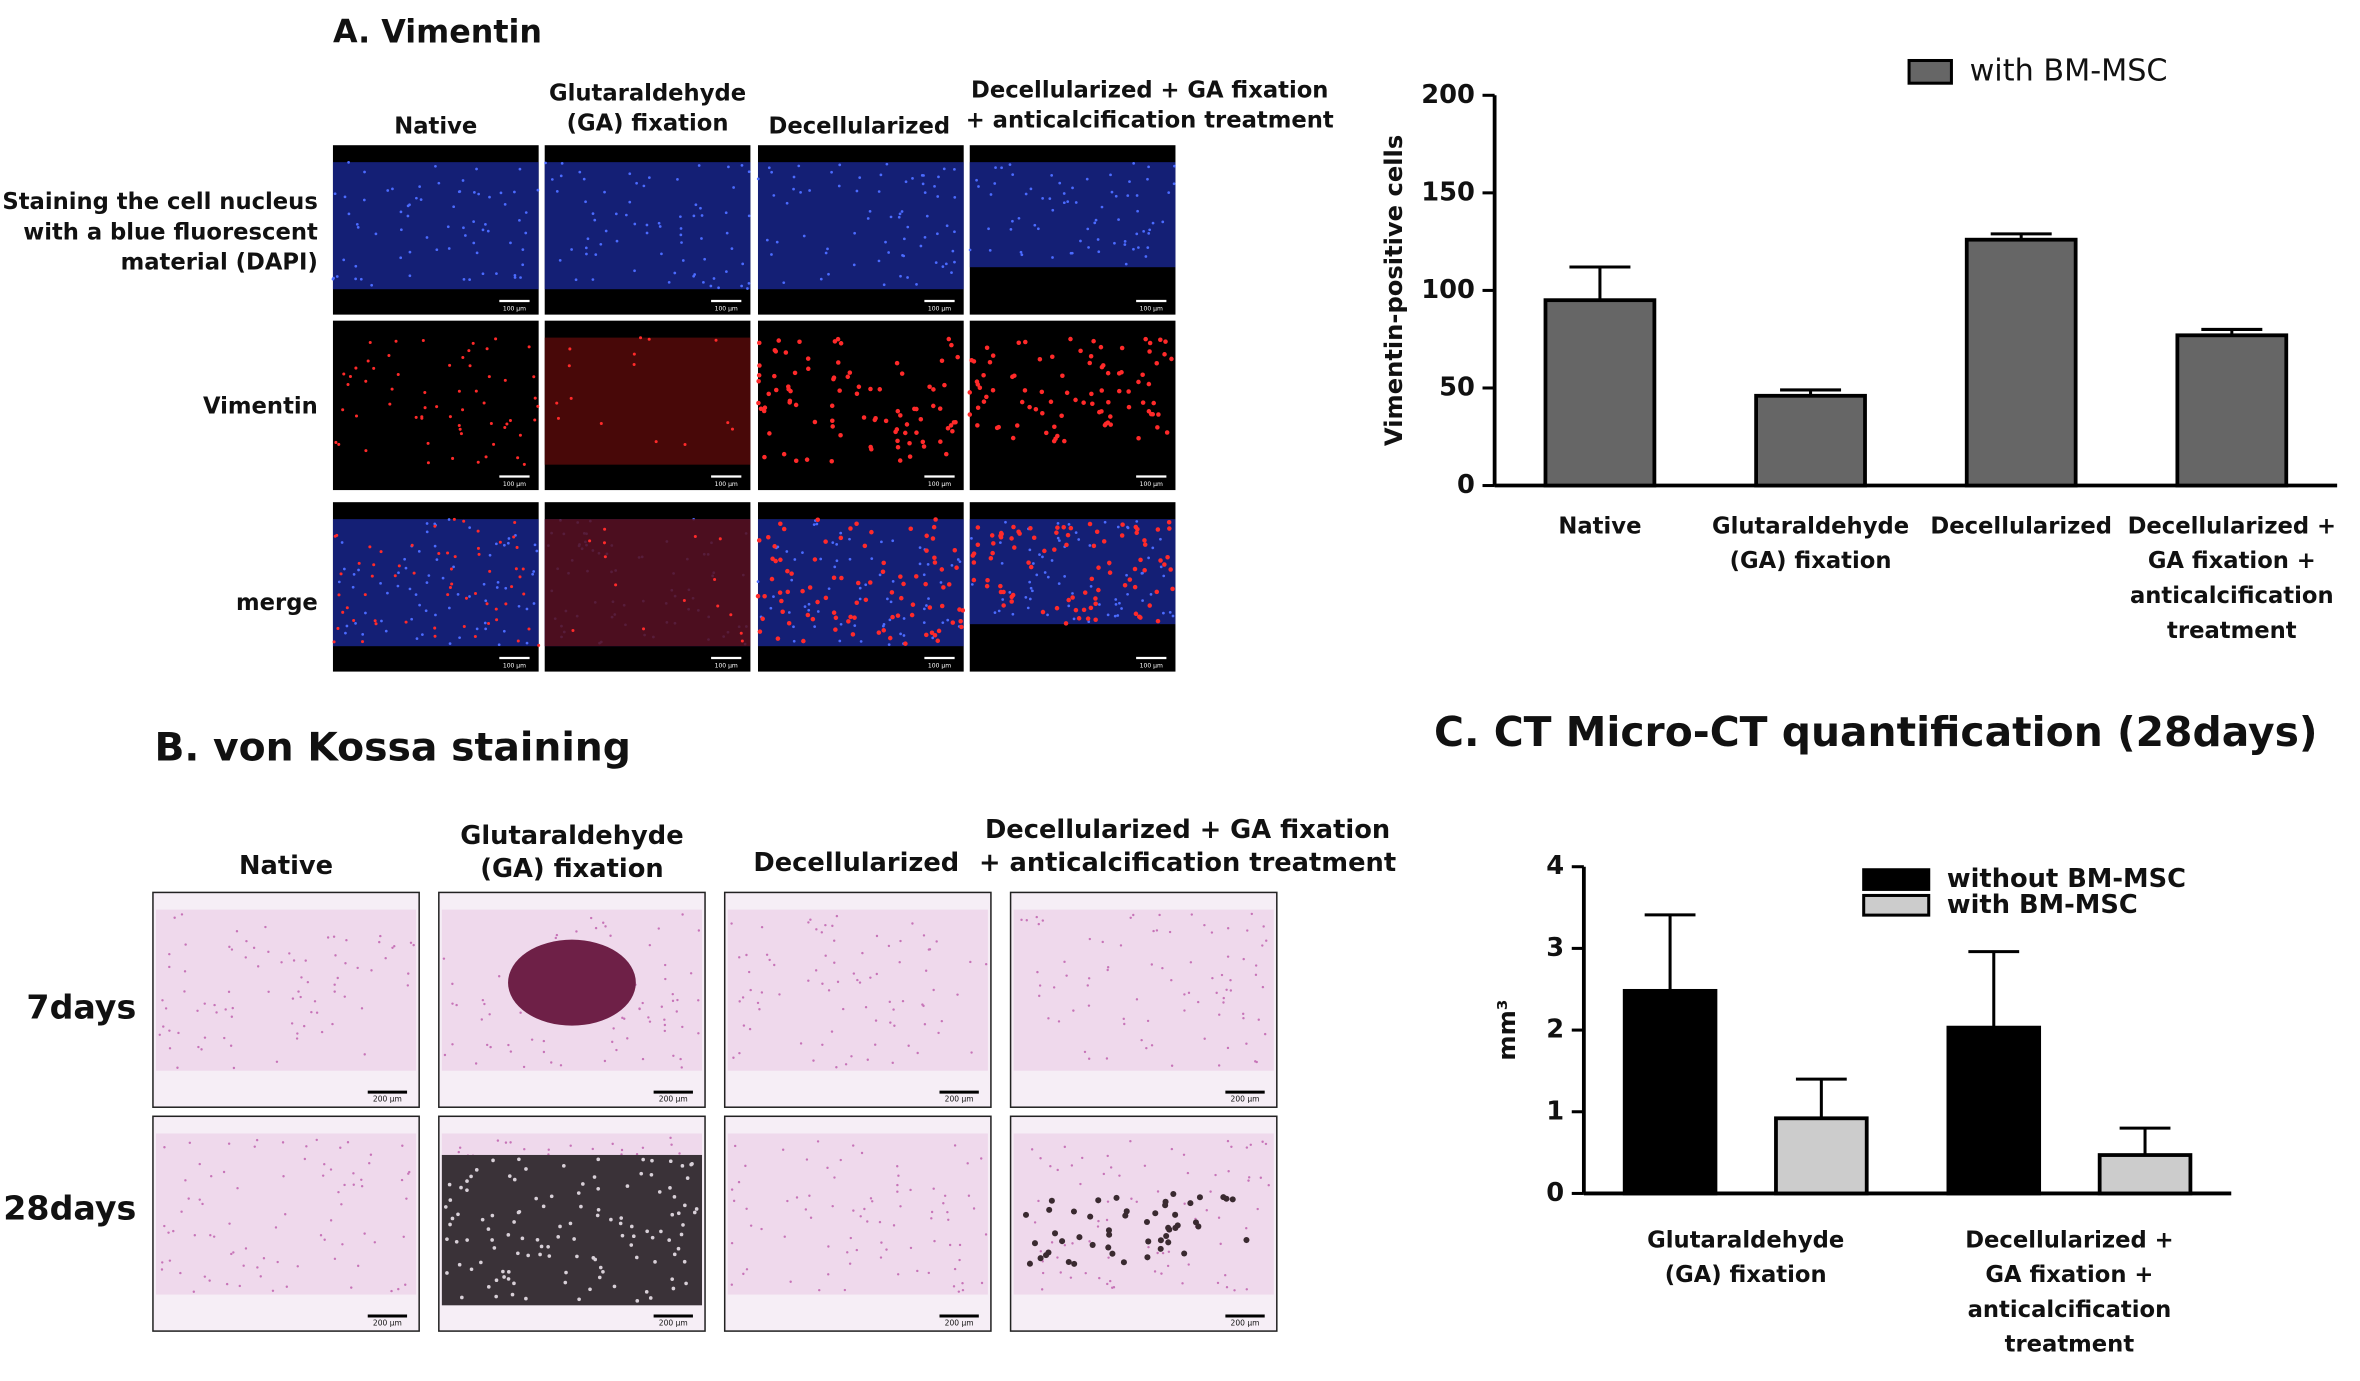  I want to click on x-tick-label: Native, so click(1599, 526).